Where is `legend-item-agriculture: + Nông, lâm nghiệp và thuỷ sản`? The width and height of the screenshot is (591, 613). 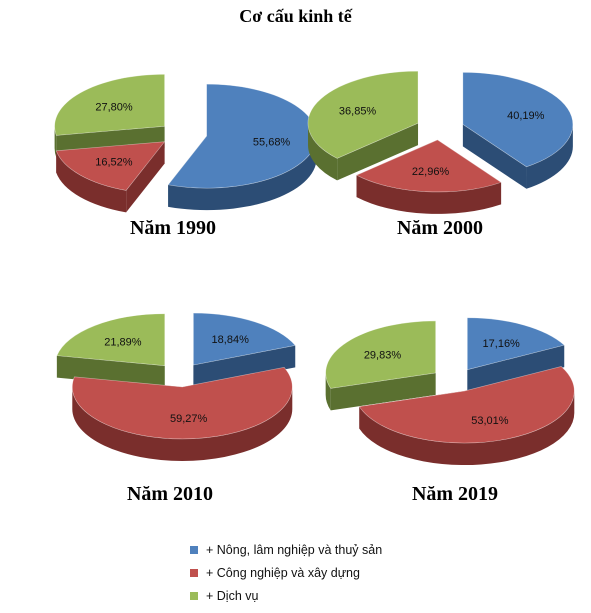 legend-item-agriculture: + Nông, lâm nghiệp và thuỷ sản is located at coordinates (286, 549).